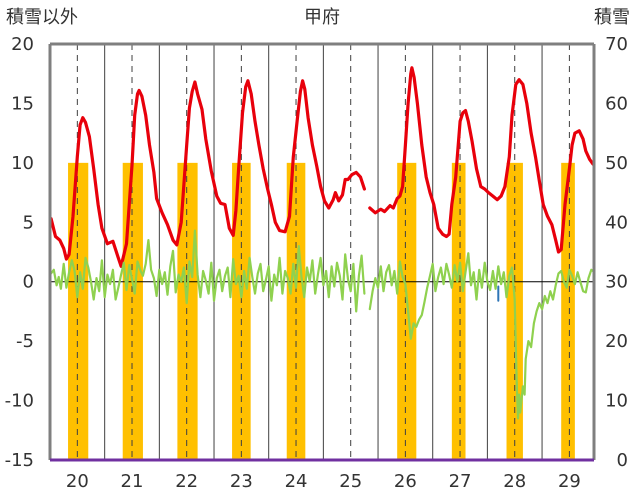  I want to click on y-left-tick-label: 5, so click(28, 222).